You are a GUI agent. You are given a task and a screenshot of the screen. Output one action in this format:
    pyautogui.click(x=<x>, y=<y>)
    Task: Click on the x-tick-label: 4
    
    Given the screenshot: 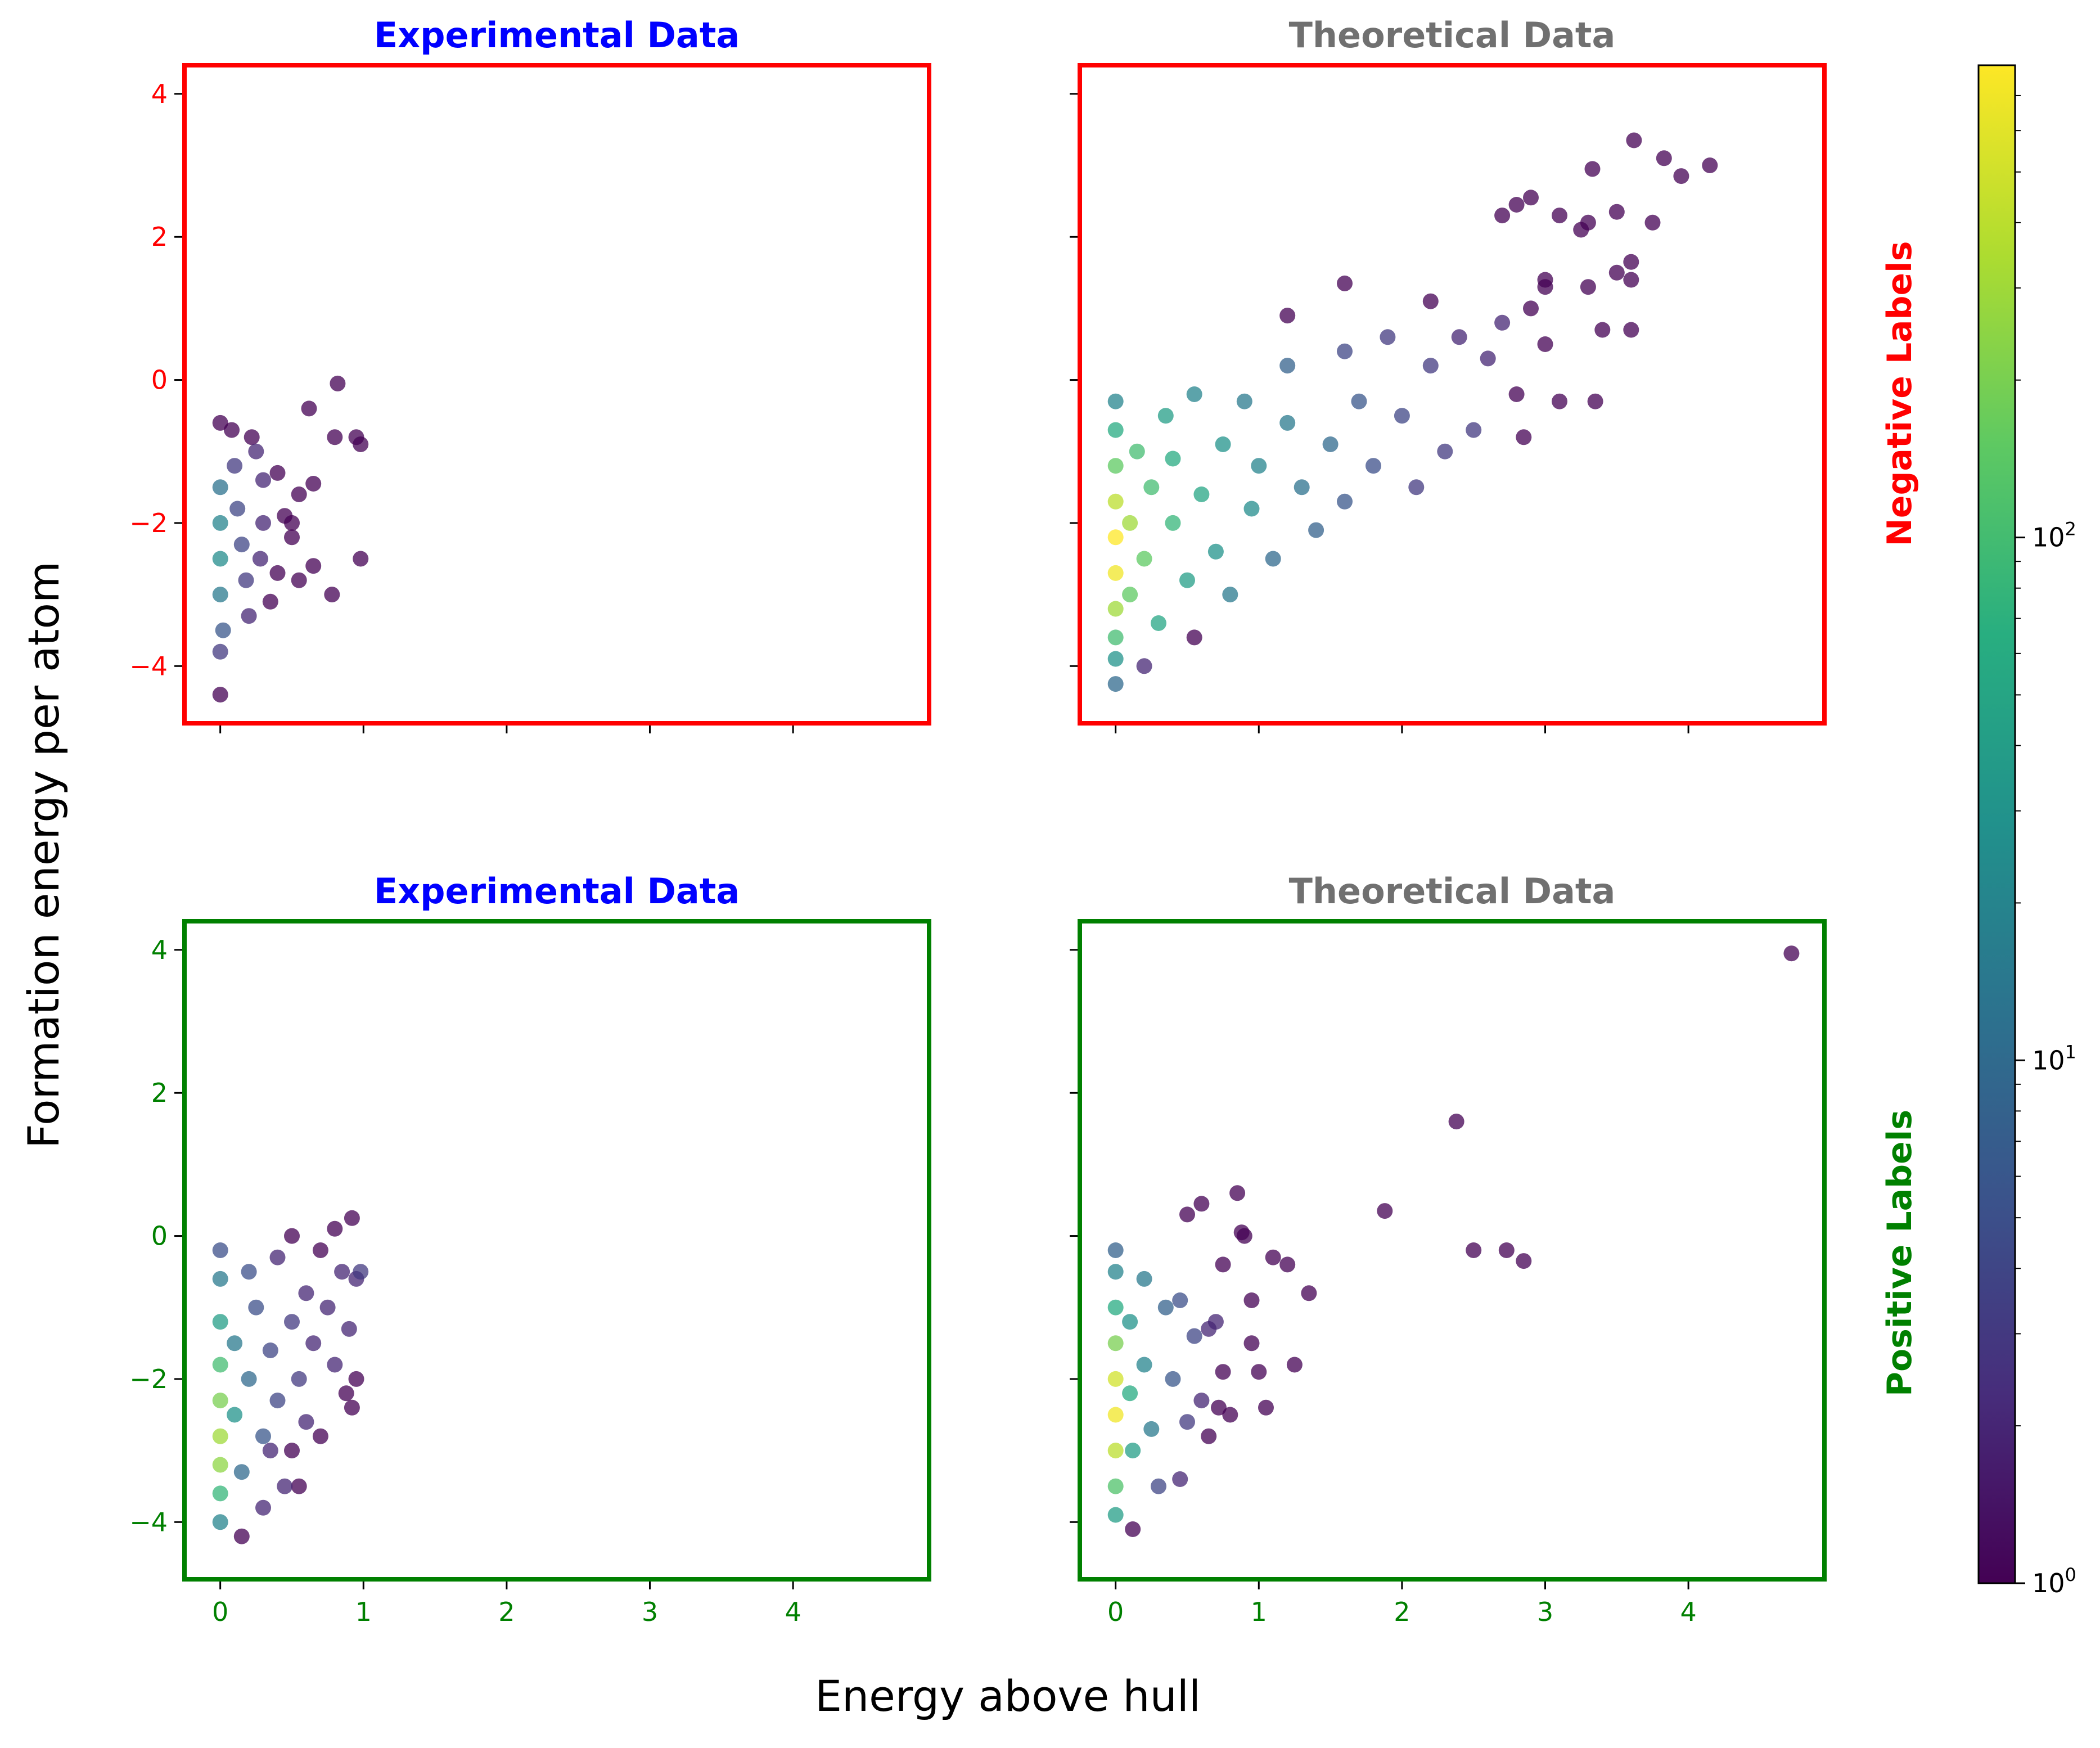 What is the action you would take?
    pyautogui.click(x=793, y=1612)
    